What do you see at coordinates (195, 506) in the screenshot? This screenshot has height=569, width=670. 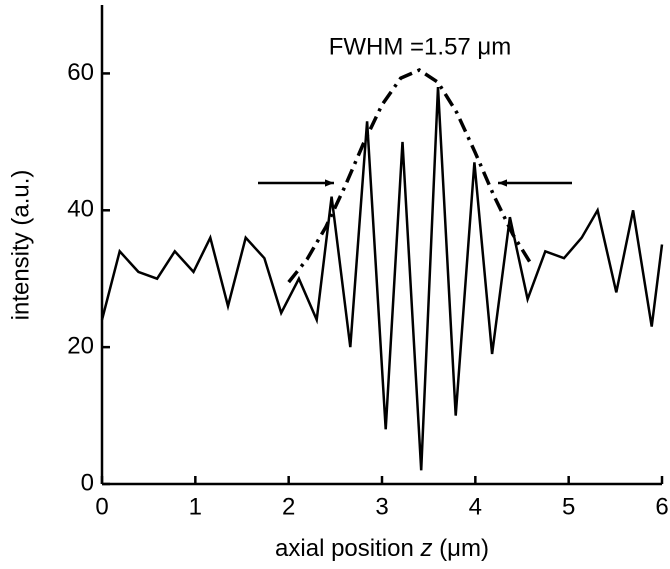 I see `x-tick-label: 1` at bounding box center [195, 506].